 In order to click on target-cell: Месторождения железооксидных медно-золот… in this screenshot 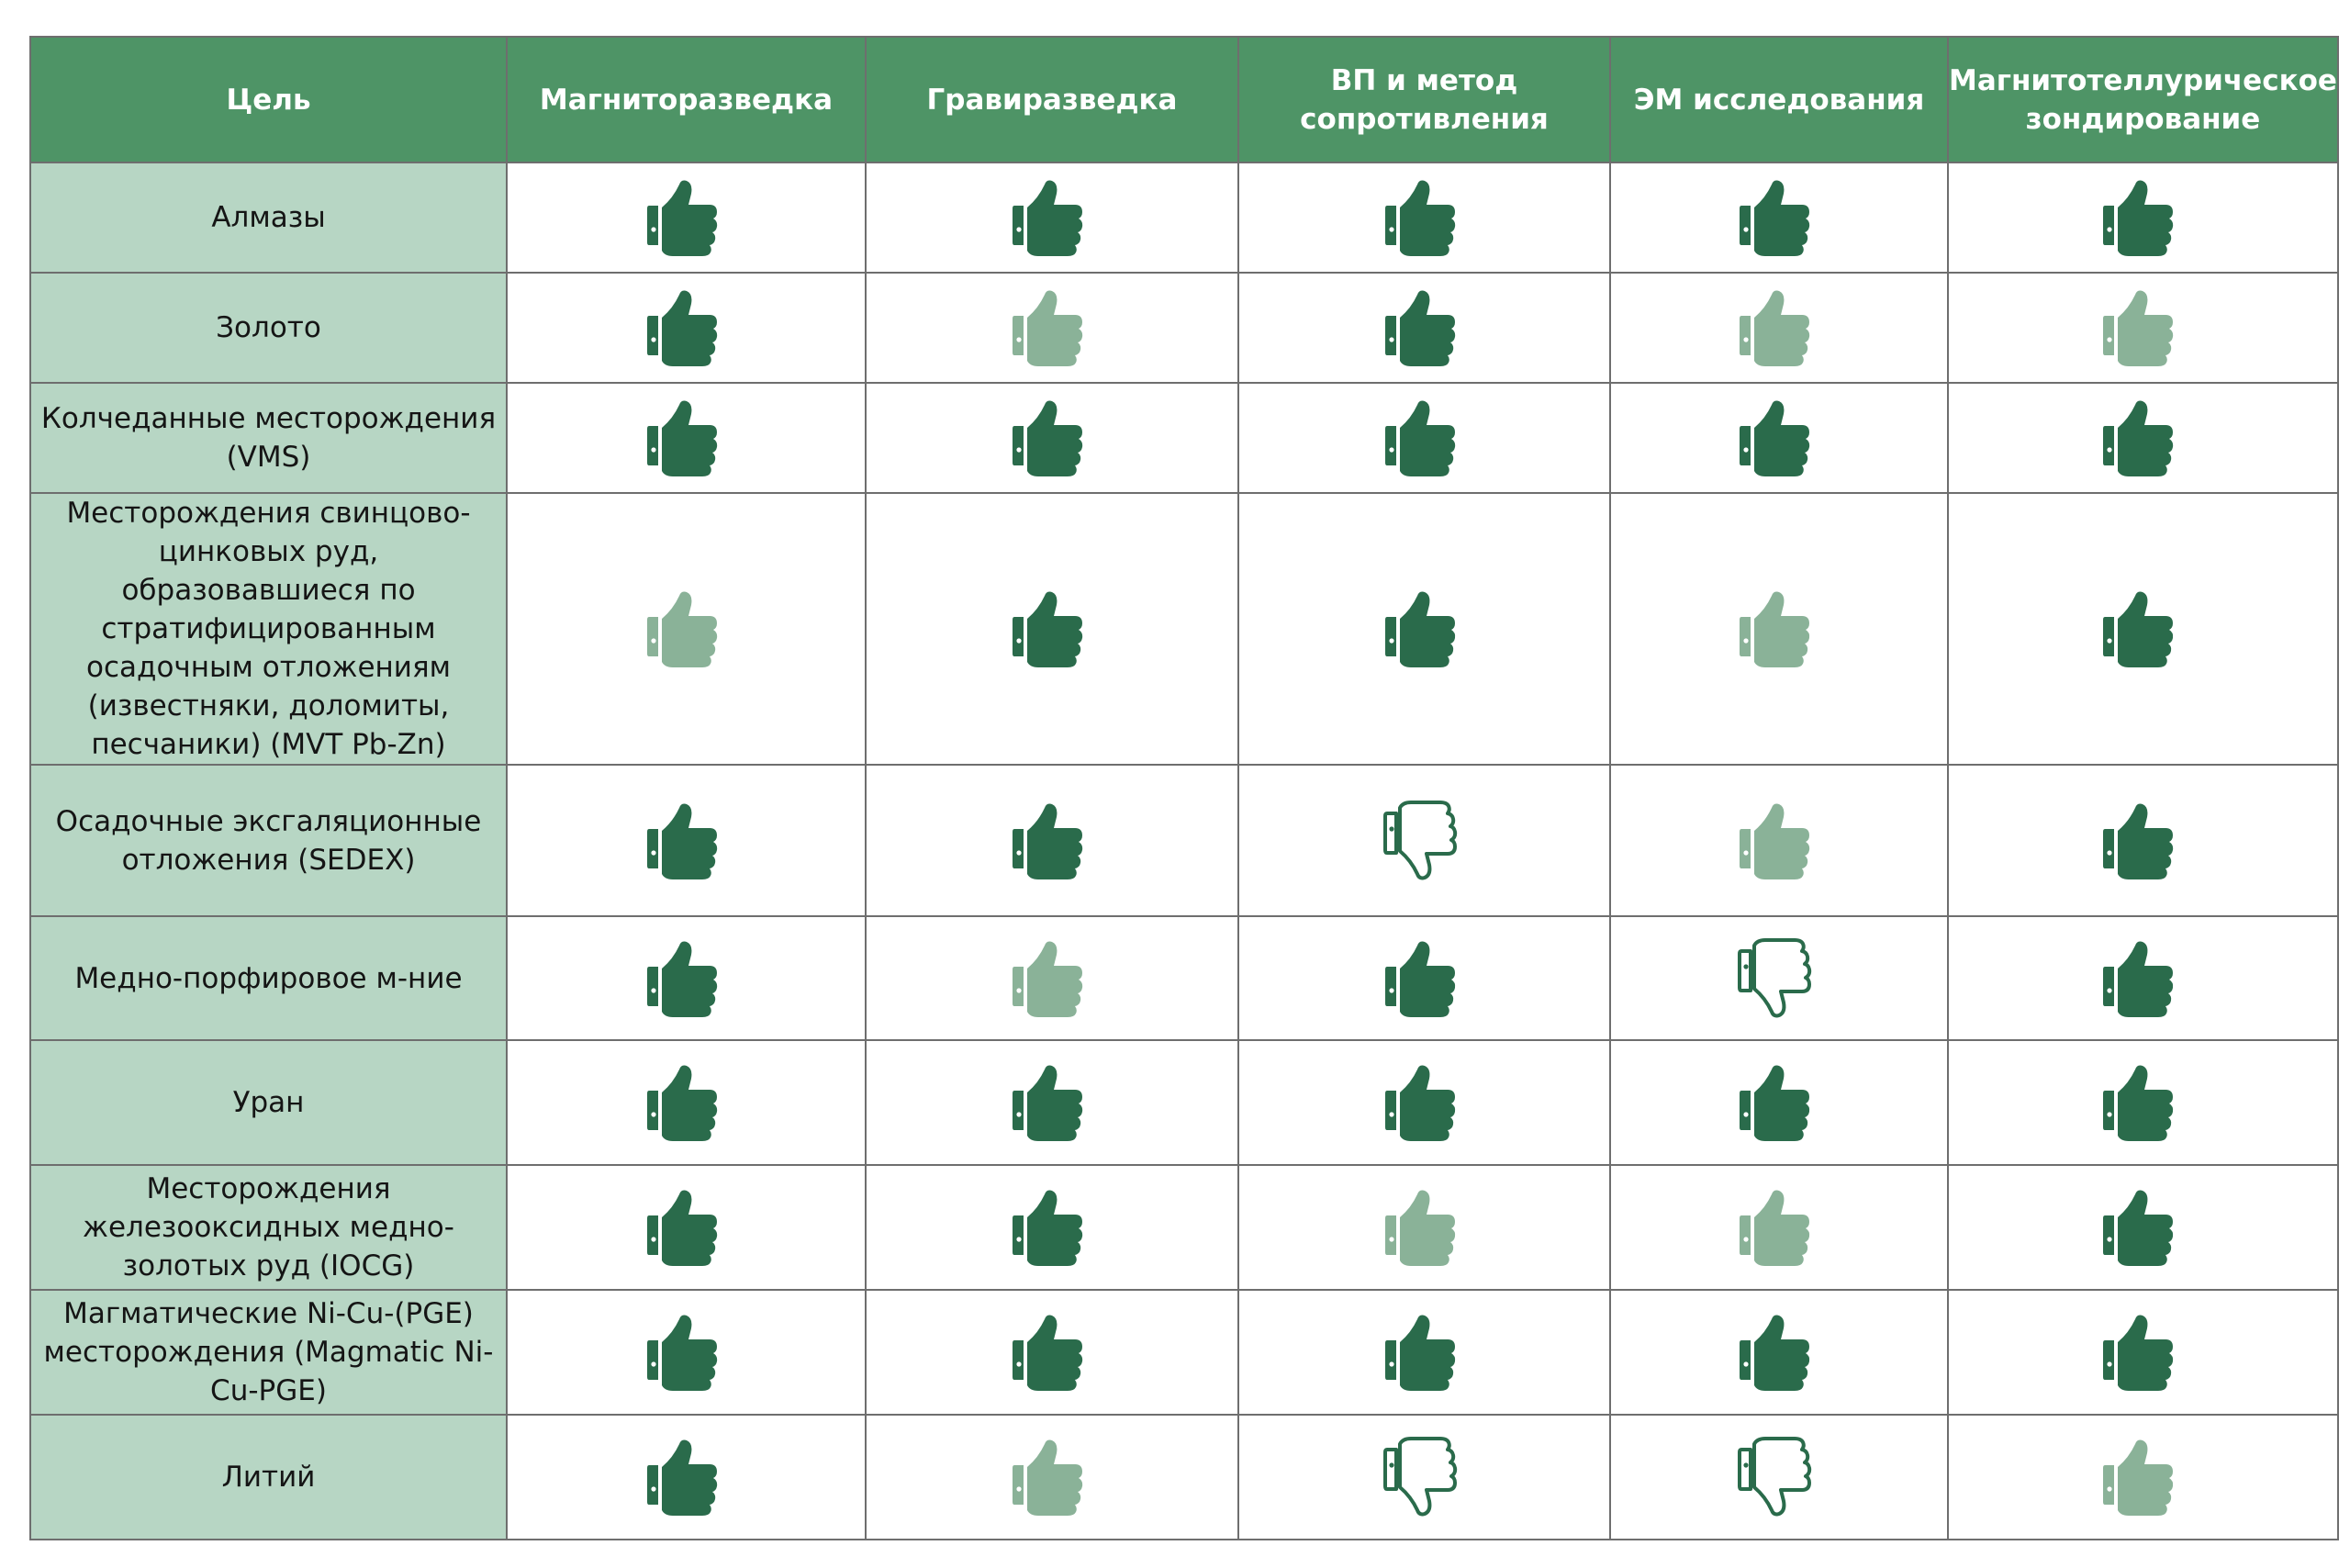, I will do `click(268, 1227)`.